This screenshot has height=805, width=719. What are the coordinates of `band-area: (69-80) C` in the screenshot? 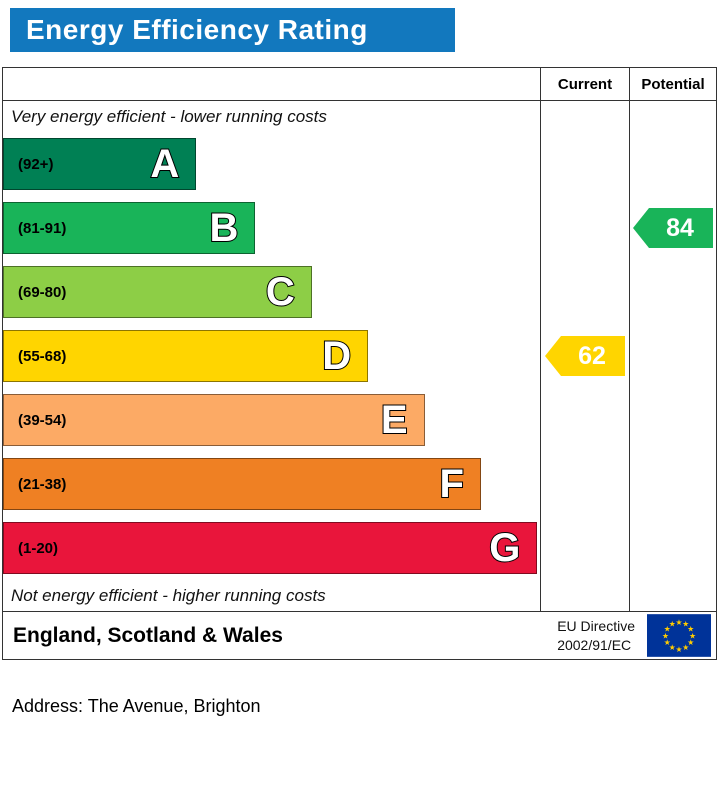 It's located at (271, 292).